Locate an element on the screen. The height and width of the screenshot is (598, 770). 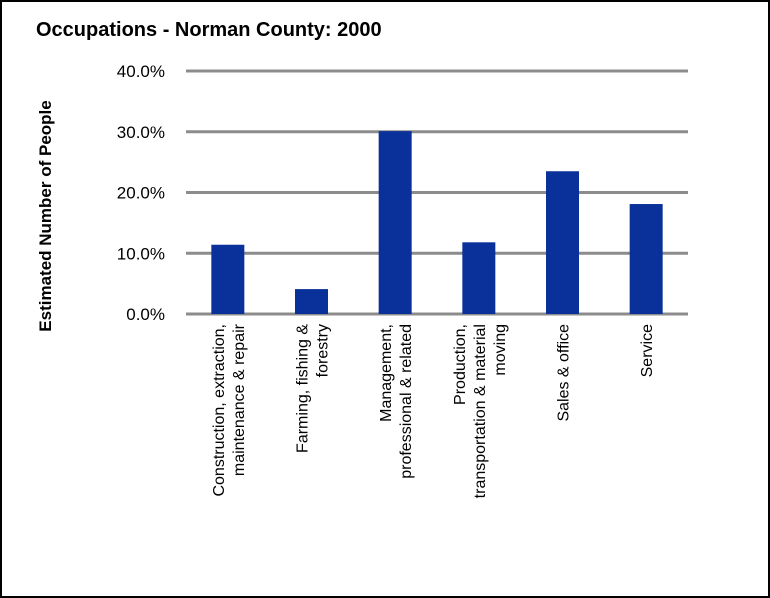
category-label: Farming, fishing & forestry is located at coordinates (313, 388).